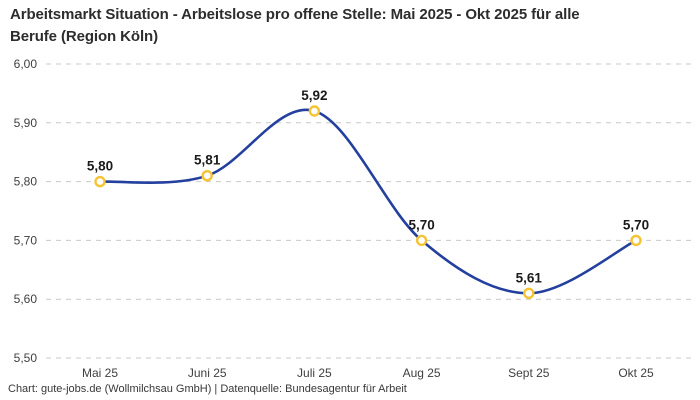 The image size is (700, 400). What do you see at coordinates (314, 373) in the screenshot?
I see `x-tick-label: Juli 25` at bounding box center [314, 373].